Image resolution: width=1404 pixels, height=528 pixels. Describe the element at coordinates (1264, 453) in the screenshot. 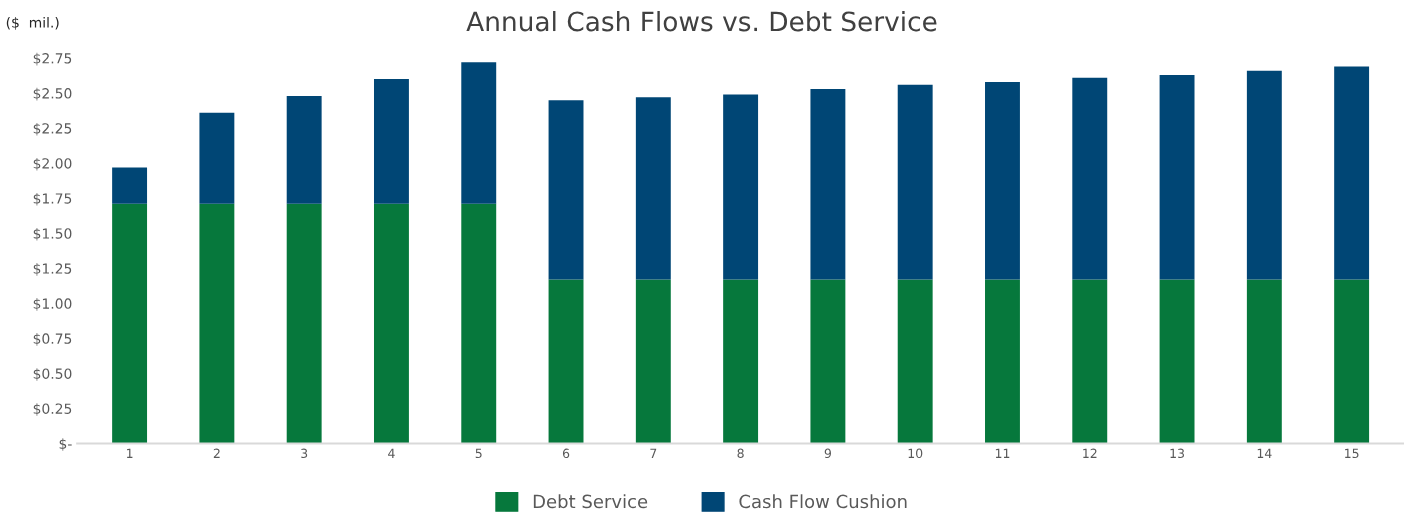

I see `x-tick-label: 14` at that location.